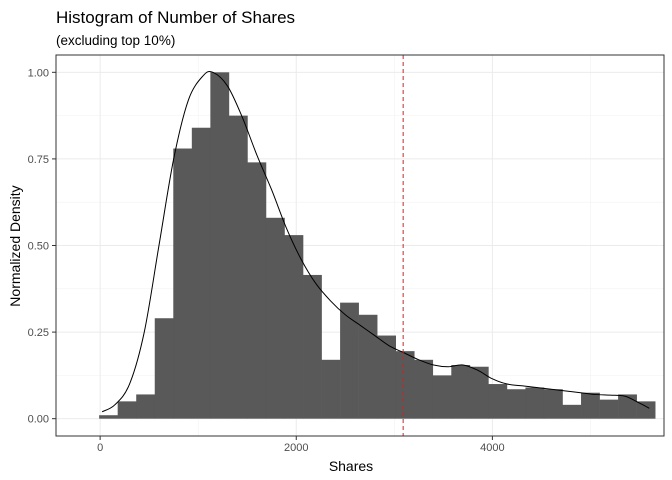  I want to click on y-tick-label: 1.00, so click(38, 73).